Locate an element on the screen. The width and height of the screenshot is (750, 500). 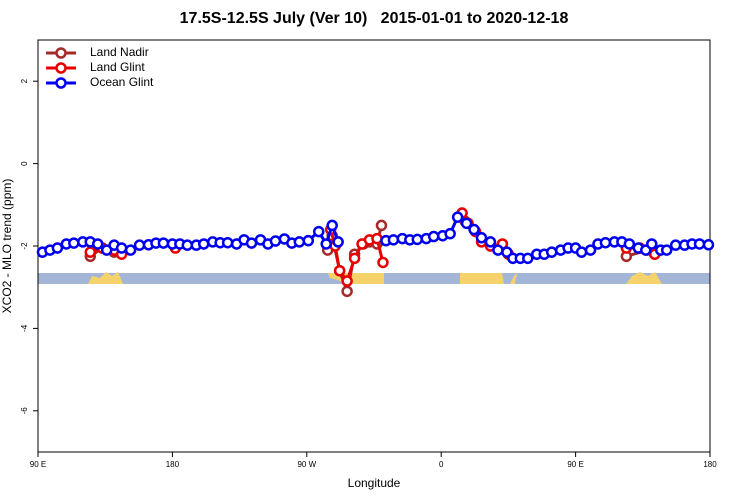
y-tick-label: 0 is located at coordinates (24, 163).